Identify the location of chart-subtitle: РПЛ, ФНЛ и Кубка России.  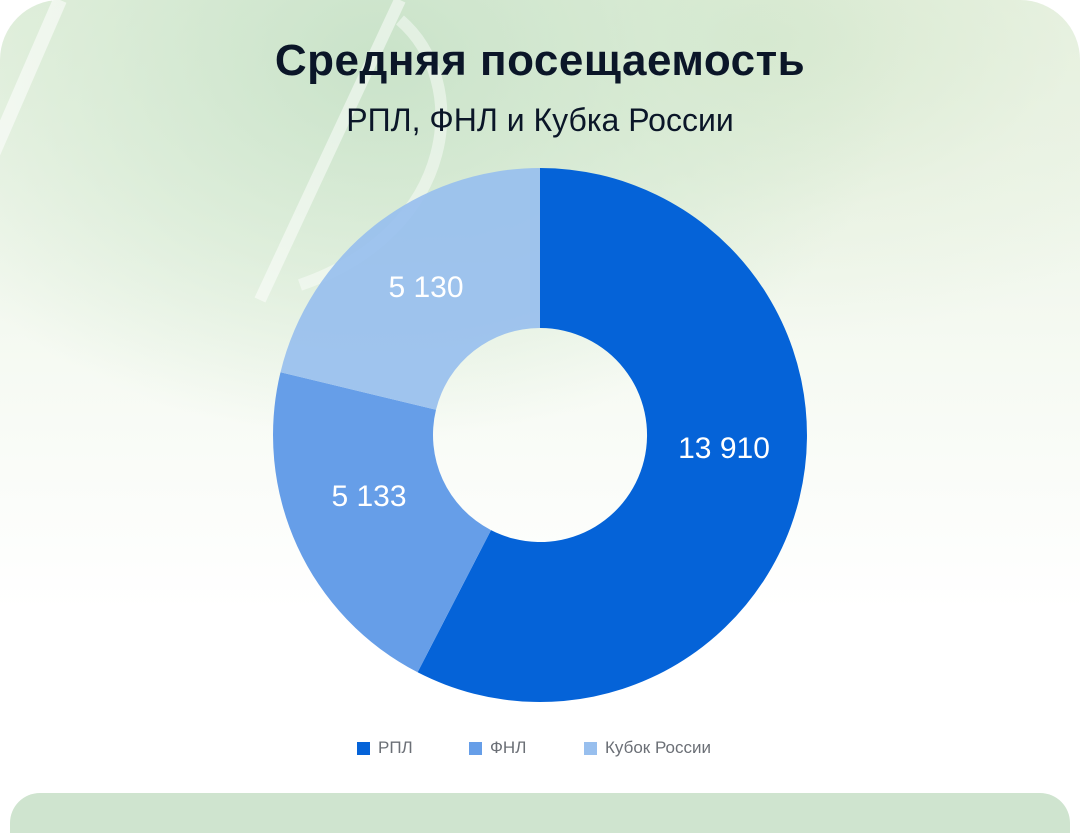
(540, 120).